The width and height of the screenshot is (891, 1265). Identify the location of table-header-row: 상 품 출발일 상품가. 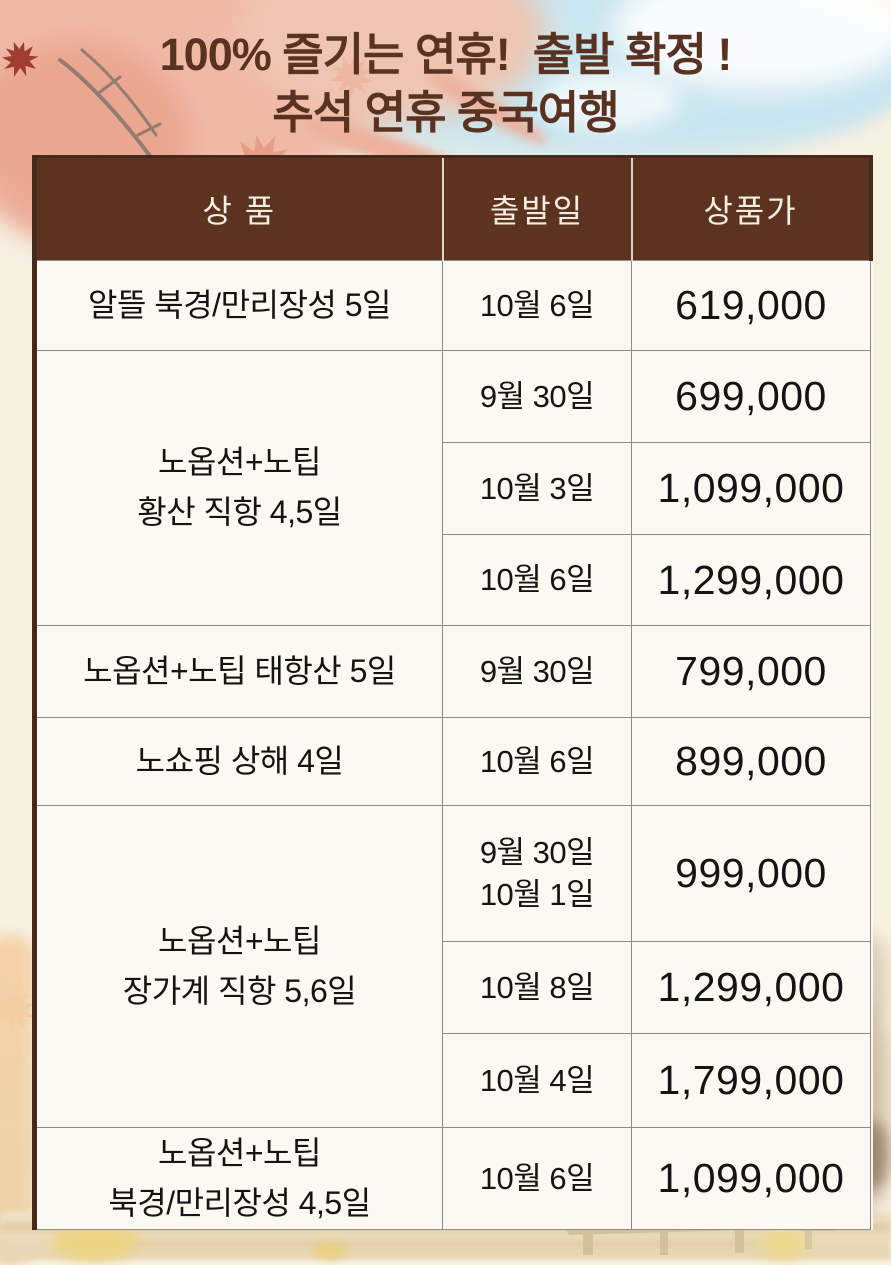
(453, 208).